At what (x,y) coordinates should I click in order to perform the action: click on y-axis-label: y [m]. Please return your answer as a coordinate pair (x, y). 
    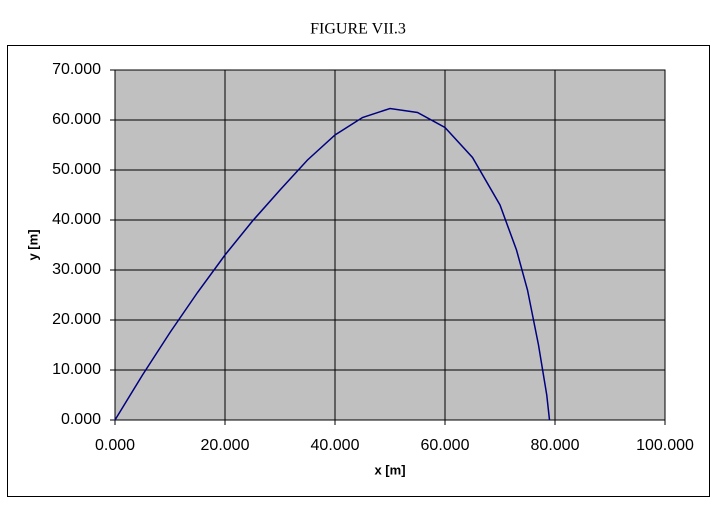
    Looking at the image, I should click on (32, 244).